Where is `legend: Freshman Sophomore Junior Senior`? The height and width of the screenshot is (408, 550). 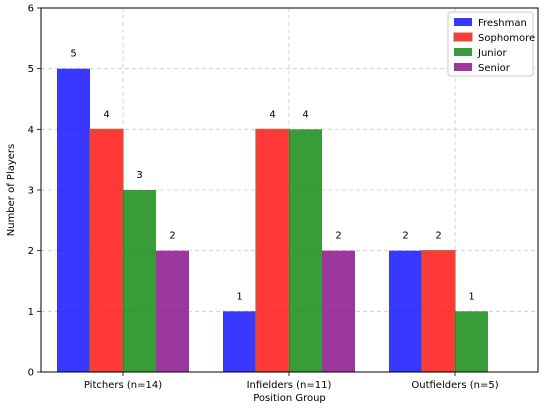 legend: Freshman Sophomore Junior Senior is located at coordinates (491, 44).